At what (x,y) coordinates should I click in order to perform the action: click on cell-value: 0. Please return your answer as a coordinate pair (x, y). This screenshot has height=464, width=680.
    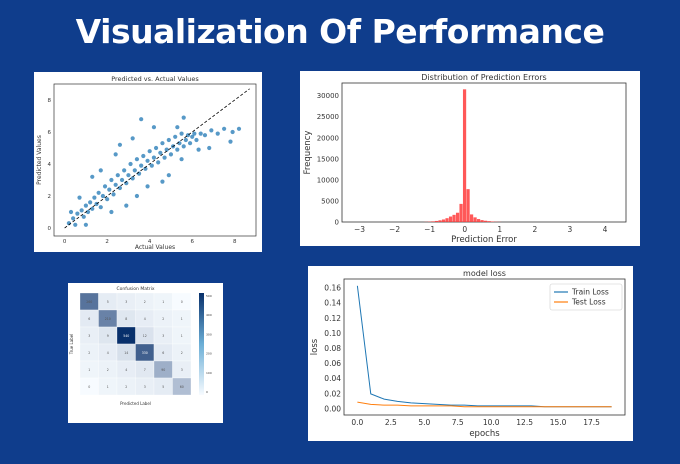
    Looking at the image, I should click on (182, 302).